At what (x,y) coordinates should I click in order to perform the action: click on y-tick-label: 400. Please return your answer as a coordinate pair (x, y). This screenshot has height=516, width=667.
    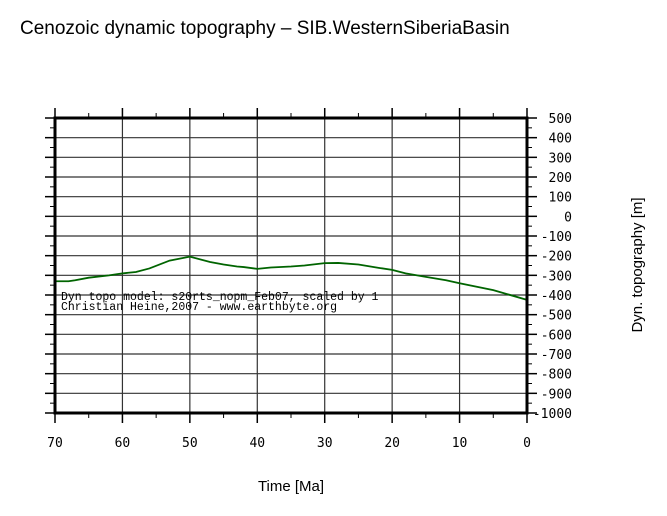
    Looking at the image, I should click on (560, 139).